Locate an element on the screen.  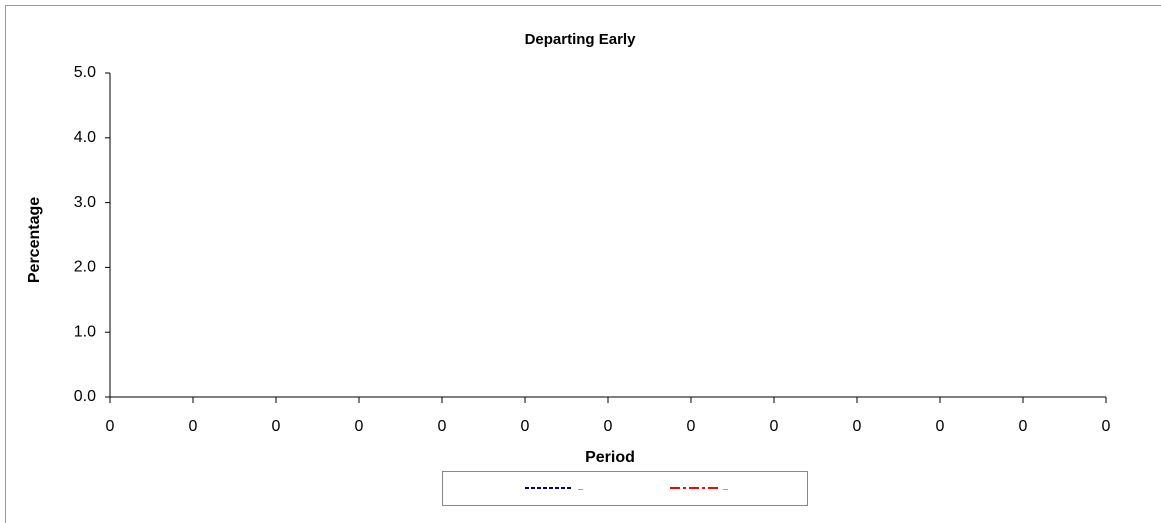
y-tick-label: 0.0 is located at coordinates (85, 396).